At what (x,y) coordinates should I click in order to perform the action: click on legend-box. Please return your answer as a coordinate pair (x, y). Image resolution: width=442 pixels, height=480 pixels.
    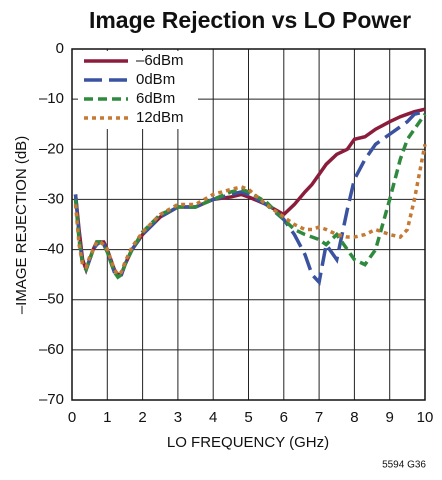
    Looking at the image, I should click on (138, 90).